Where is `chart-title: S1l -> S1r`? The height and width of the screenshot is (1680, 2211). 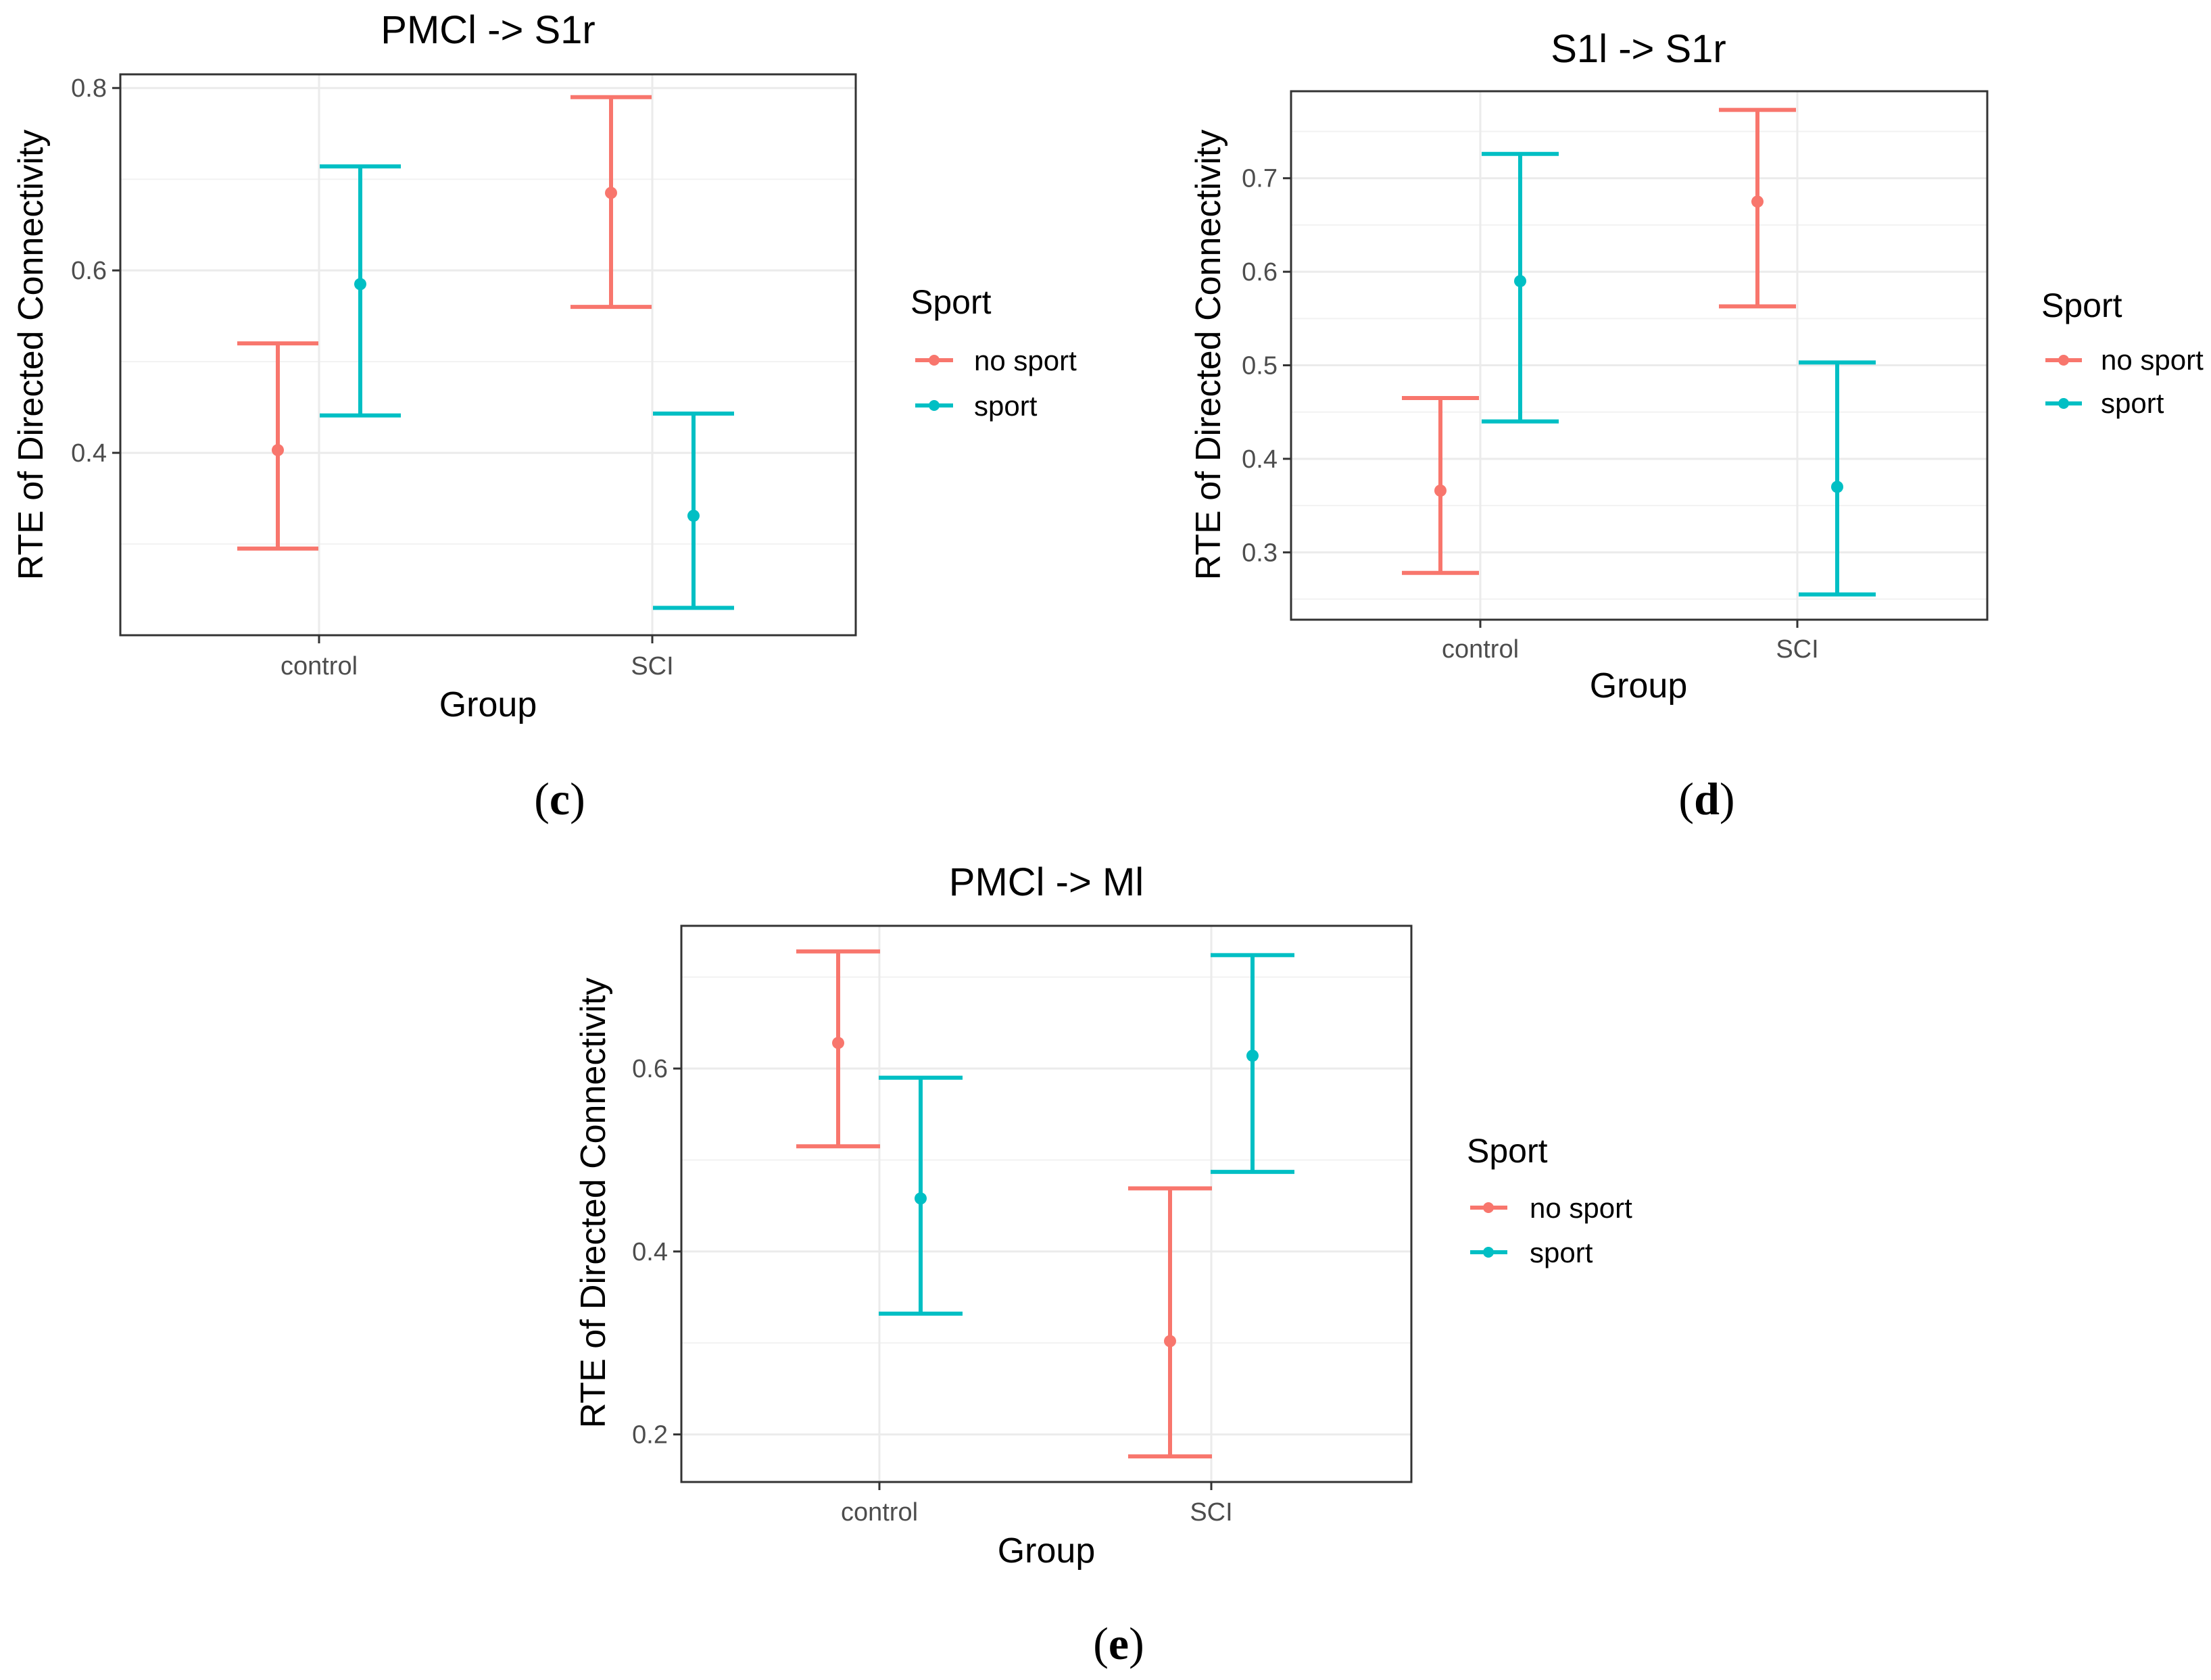 chart-title: S1l -> S1r is located at coordinates (1638, 49).